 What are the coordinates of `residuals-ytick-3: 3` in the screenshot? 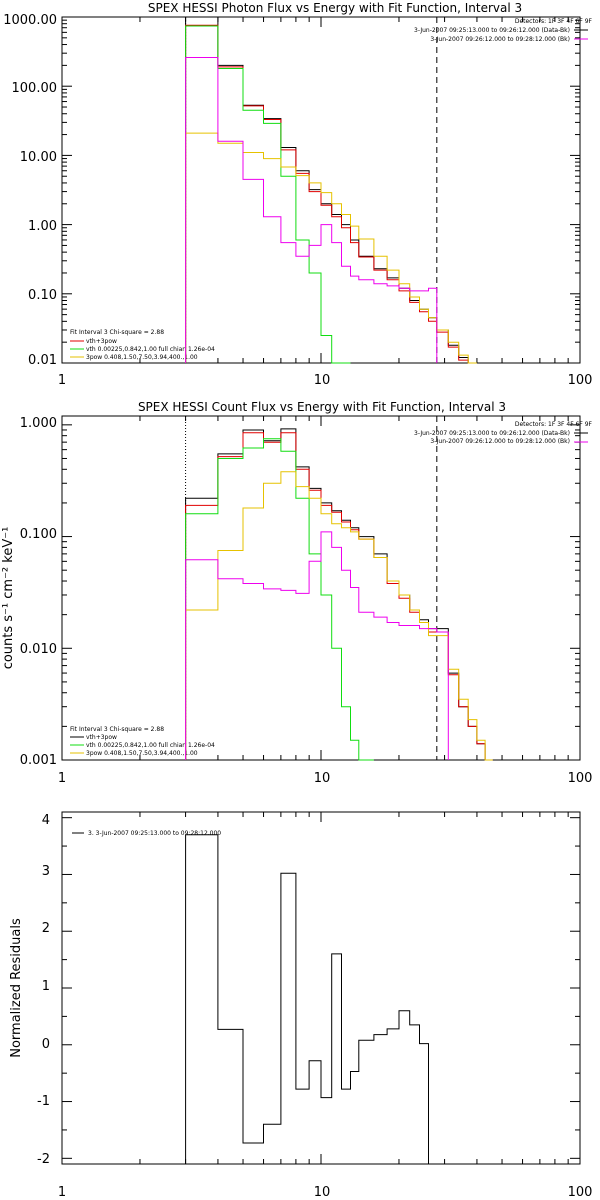 It's located at (46, 871).